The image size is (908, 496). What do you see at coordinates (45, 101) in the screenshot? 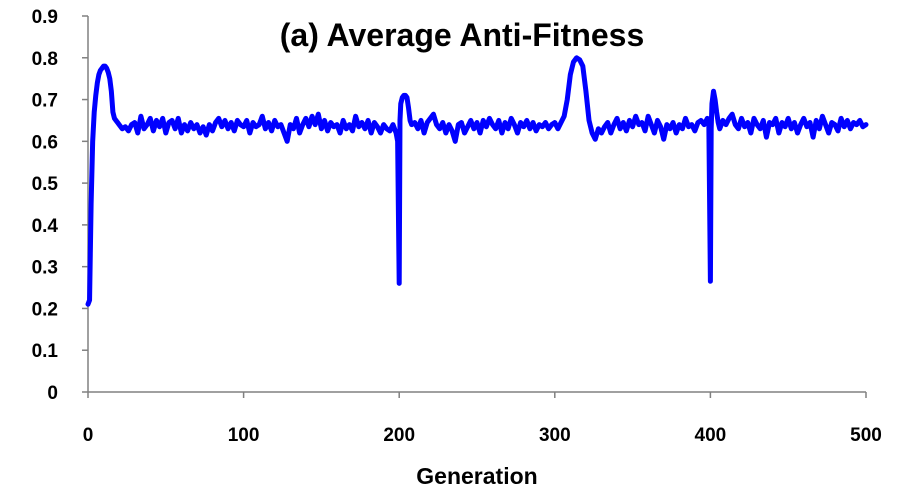
I see `y-tick-label: 0.7` at bounding box center [45, 101].